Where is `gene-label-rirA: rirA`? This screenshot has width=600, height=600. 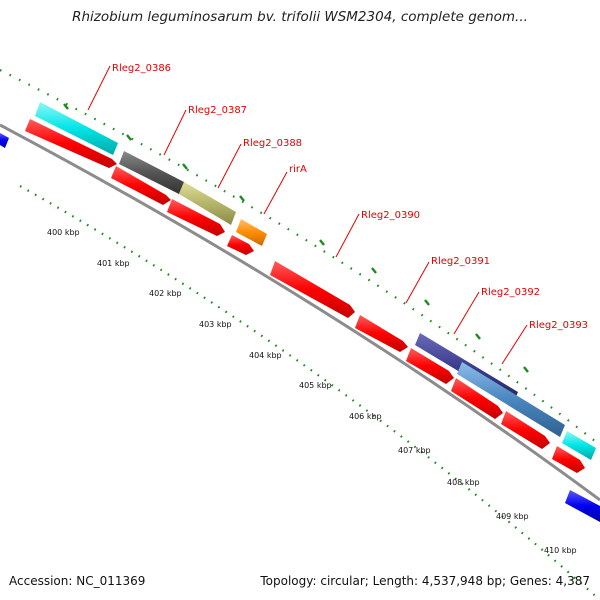
gene-label-rirA: rirA is located at coordinates (298, 169).